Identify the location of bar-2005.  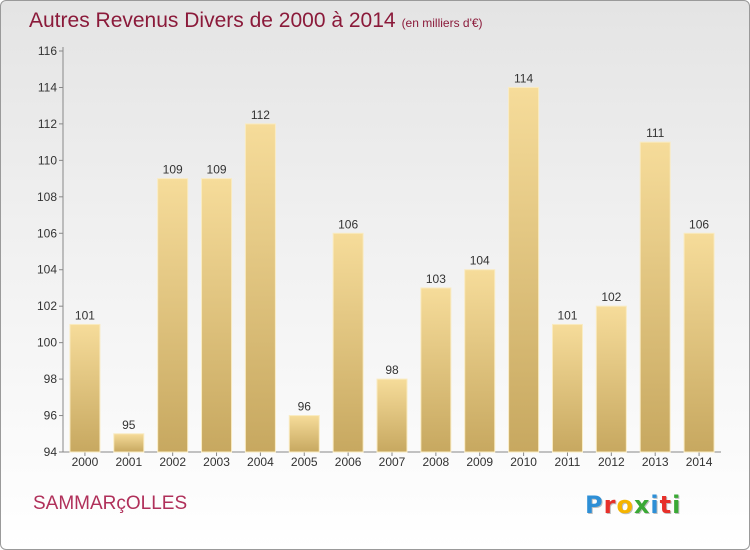
(304, 434).